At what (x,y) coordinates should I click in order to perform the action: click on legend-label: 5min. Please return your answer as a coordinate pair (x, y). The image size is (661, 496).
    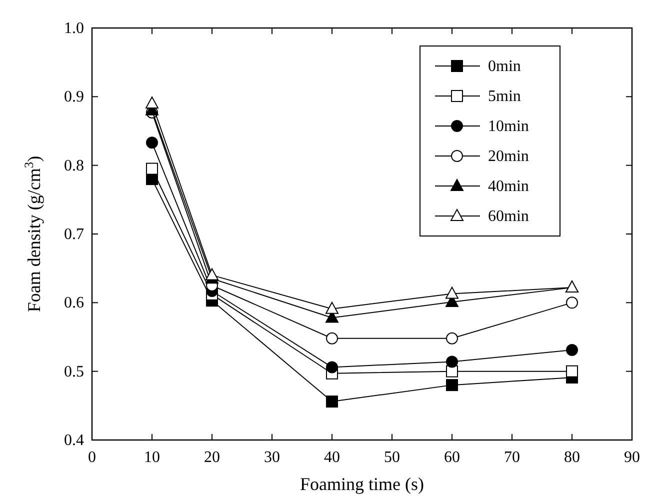
    Looking at the image, I should click on (504, 96).